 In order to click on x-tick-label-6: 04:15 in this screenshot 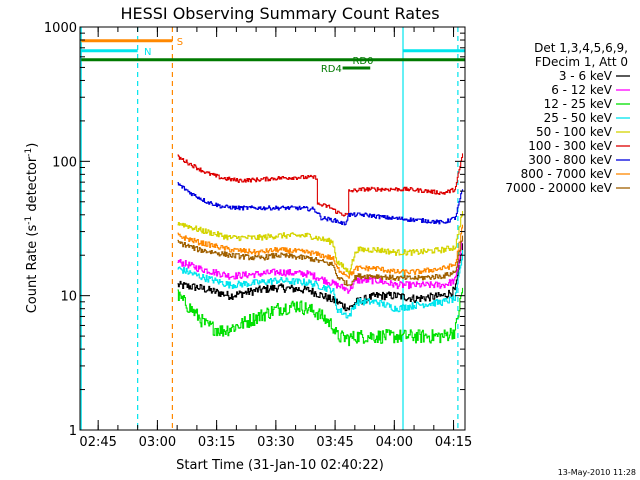, I will do `click(453, 442)`.